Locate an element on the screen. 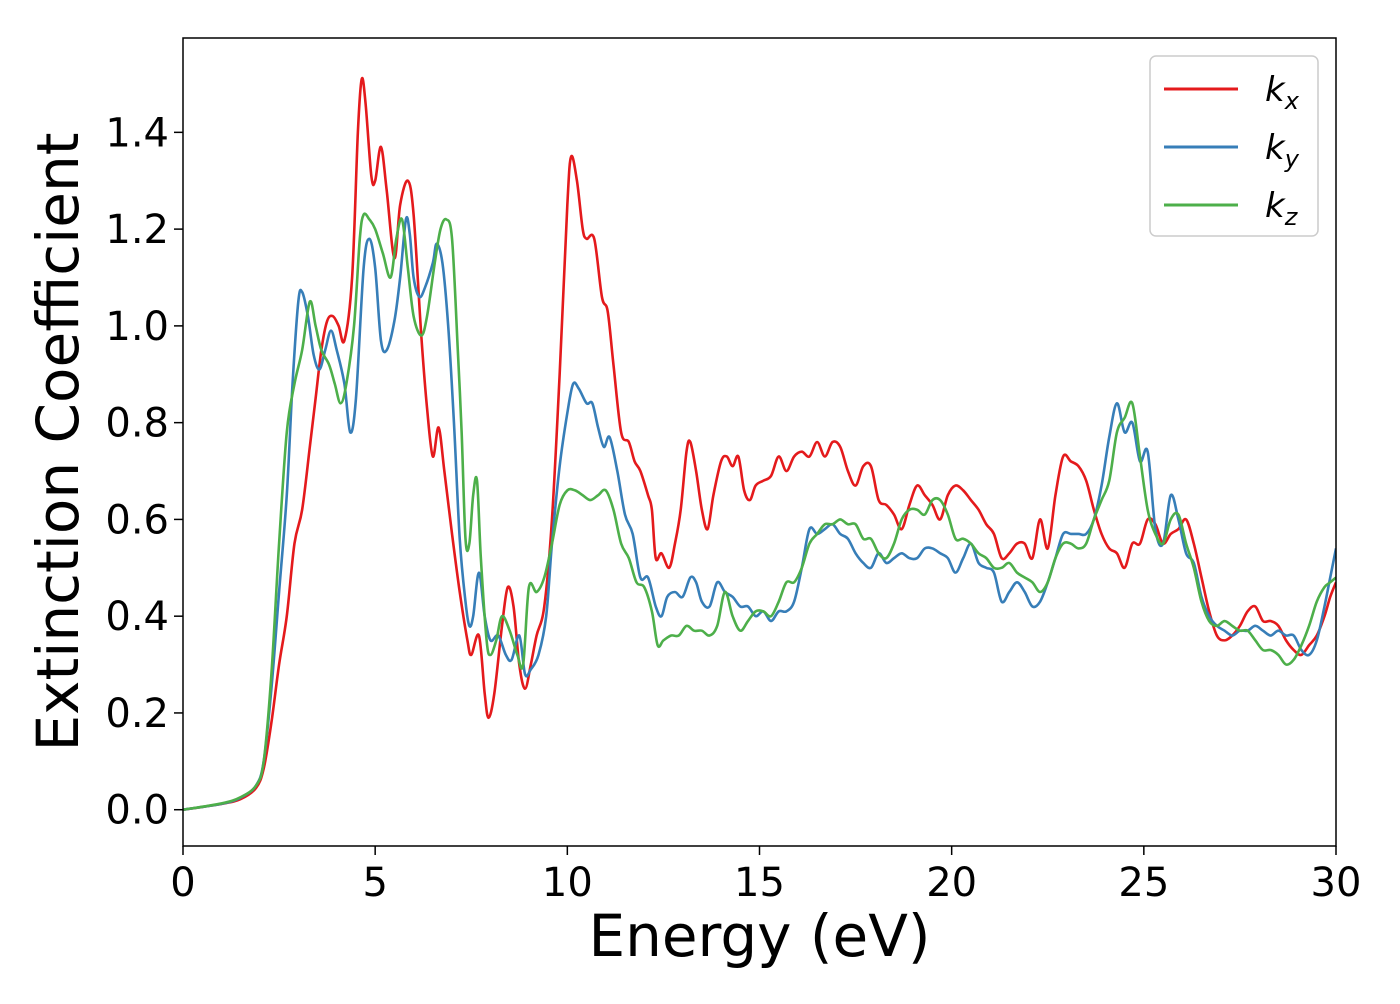  y-axis-ticks: 0.0 0.2 0.4 0.6 0.8 1.0 1.2 1.4 is located at coordinates (144, 472).